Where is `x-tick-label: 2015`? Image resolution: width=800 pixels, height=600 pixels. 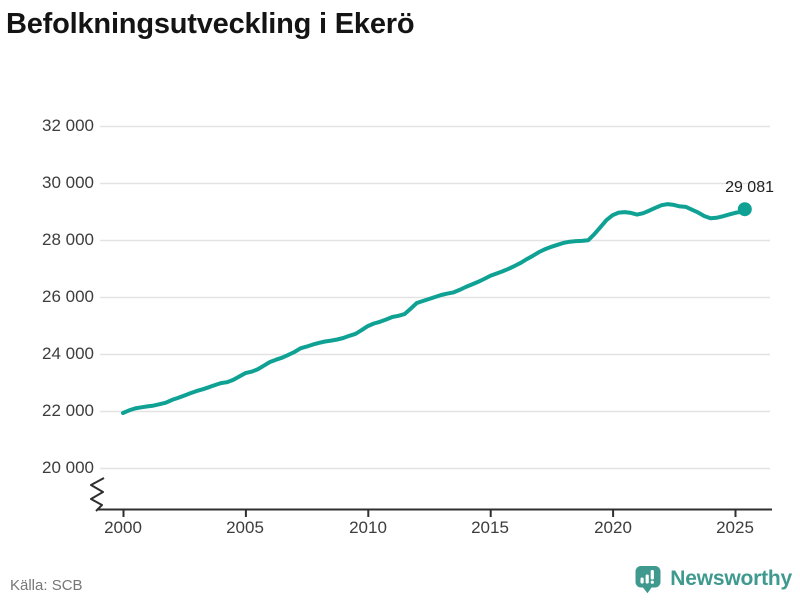
x-tick-label: 2015 is located at coordinates (490, 527).